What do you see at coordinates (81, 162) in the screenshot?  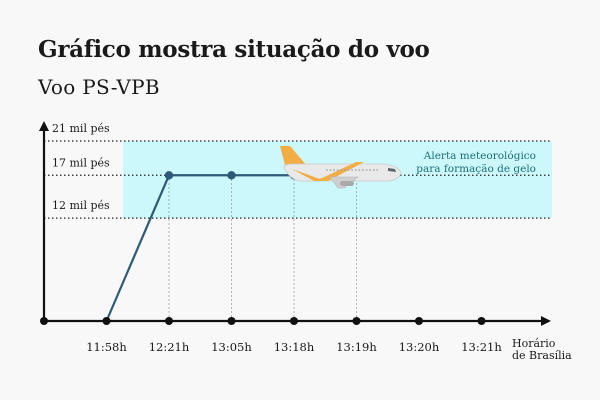 I see `y-tick-label: 17 mil pés` at bounding box center [81, 162].